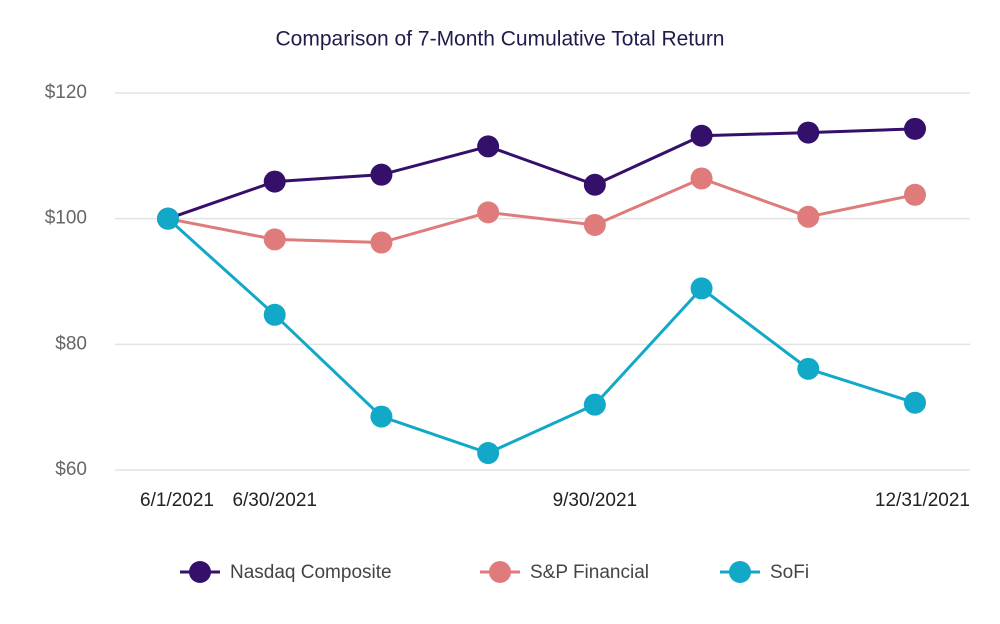 The image size is (1000, 624). Describe the element at coordinates (177, 500) in the screenshot. I see `x-tick-label: 6/1/2021` at that location.